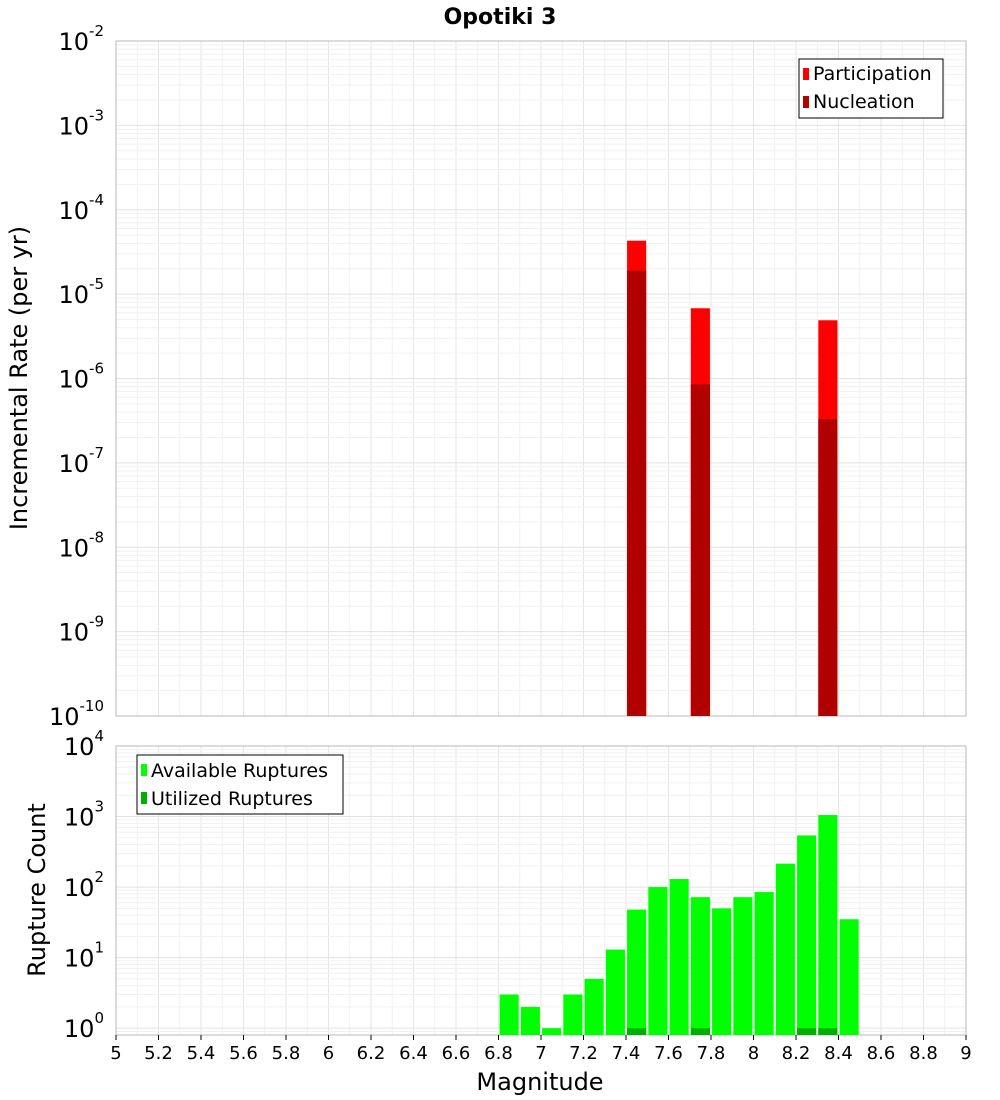 The width and height of the screenshot is (1000, 1100). Describe the element at coordinates (232, 799) in the screenshot. I see `legend-label-utilized: Utilized Ruptures` at that location.